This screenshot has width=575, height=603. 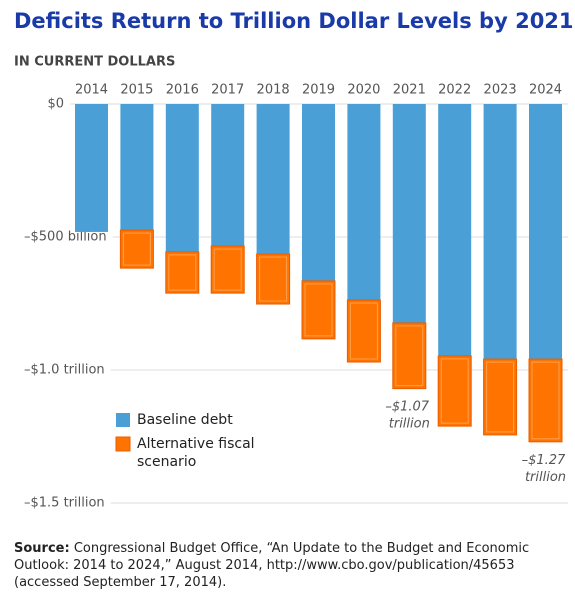 What do you see at coordinates (136, 90) in the screenshot?
I see `x-tick-label: 2015` at bounding box center [136, 90].